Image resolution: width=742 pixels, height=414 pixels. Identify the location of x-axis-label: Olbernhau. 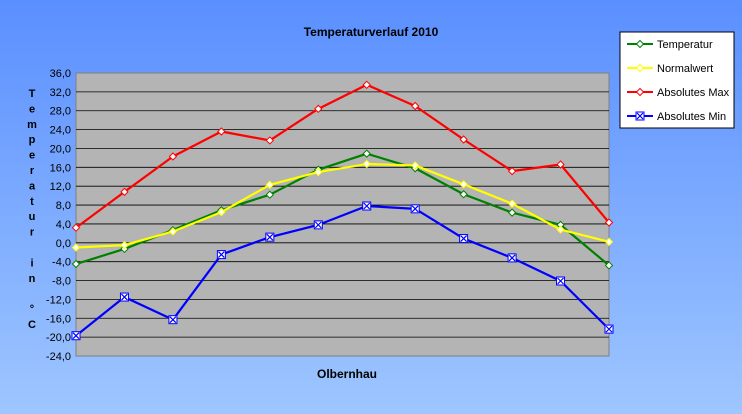
(347, 374).